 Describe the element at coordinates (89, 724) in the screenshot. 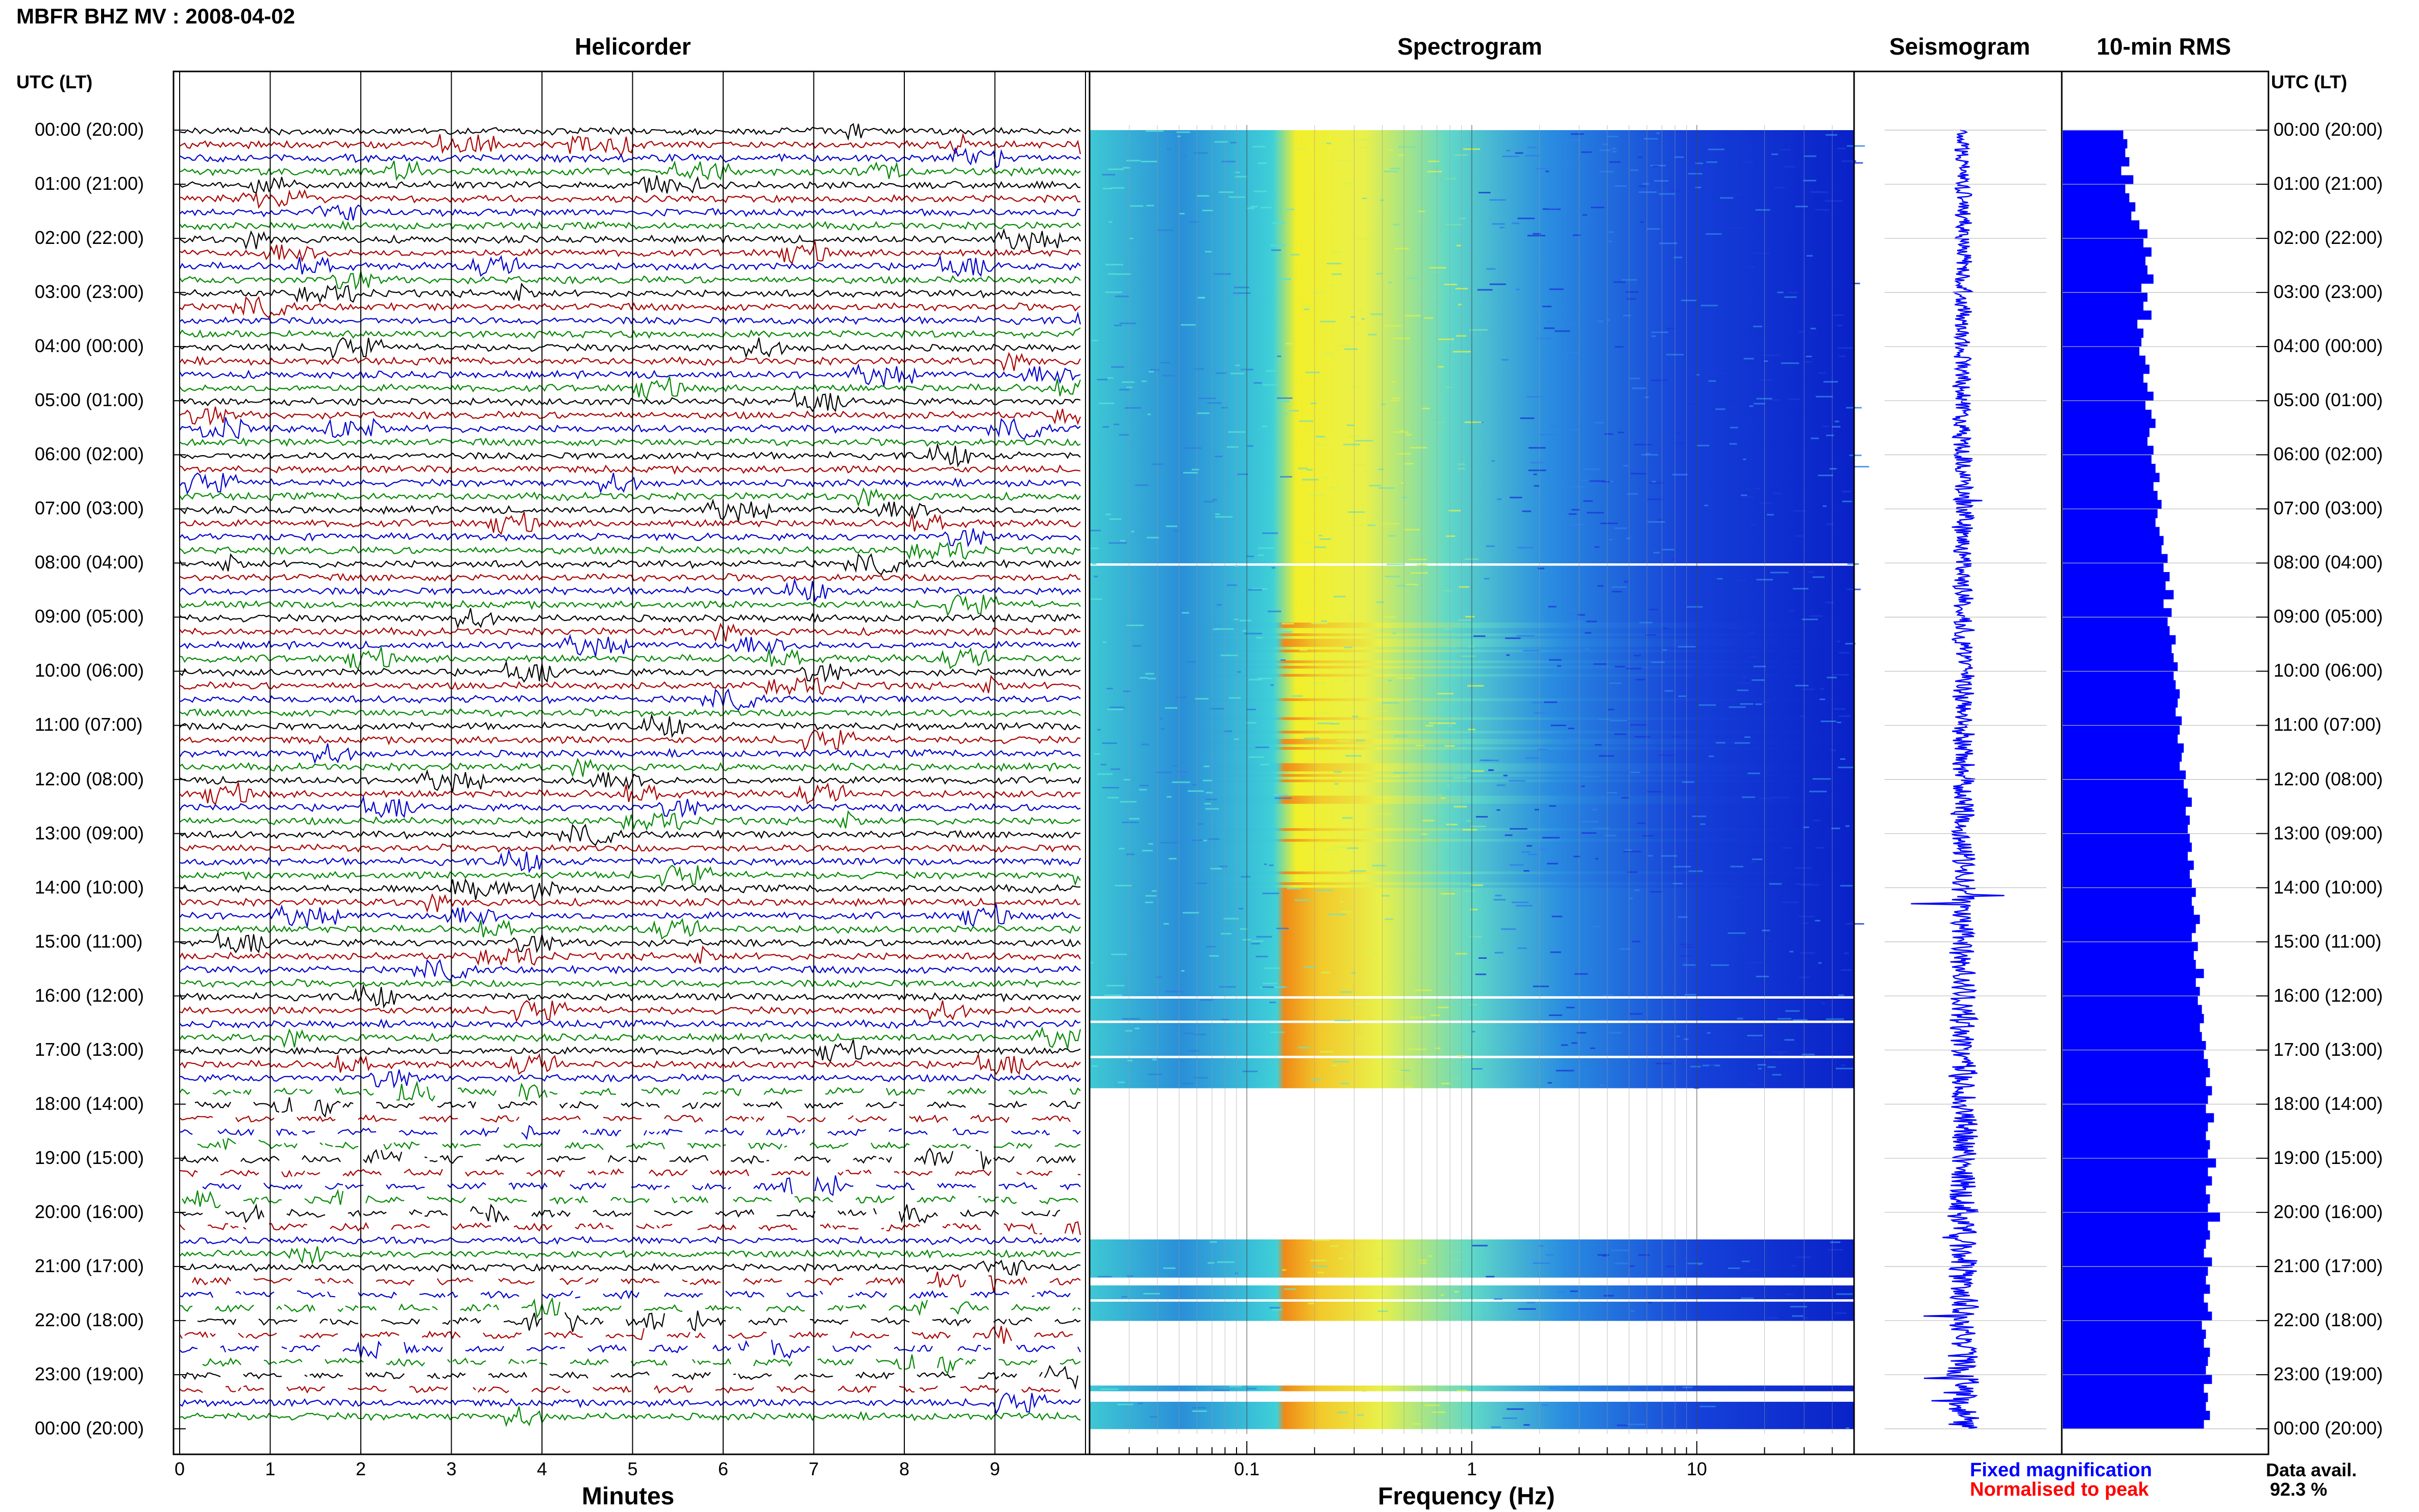

I see `time-label-left: 11:00 (07:00)` at that location.